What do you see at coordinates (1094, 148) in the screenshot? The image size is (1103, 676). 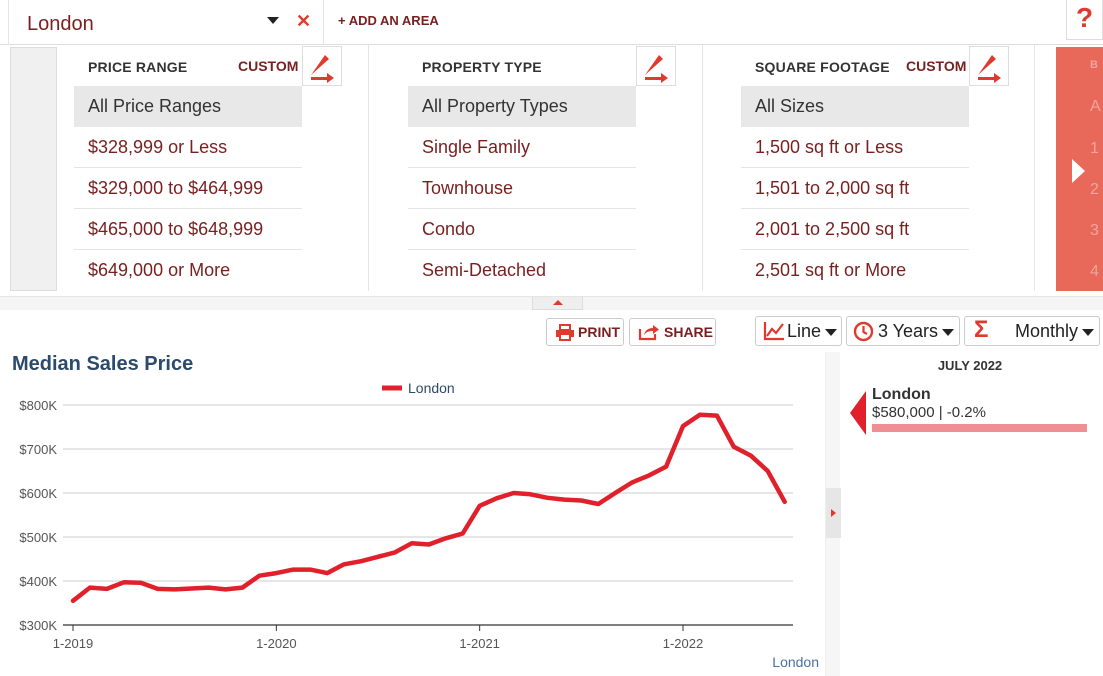 I see `partial-option: 1` at bounding box center [1094, 148].